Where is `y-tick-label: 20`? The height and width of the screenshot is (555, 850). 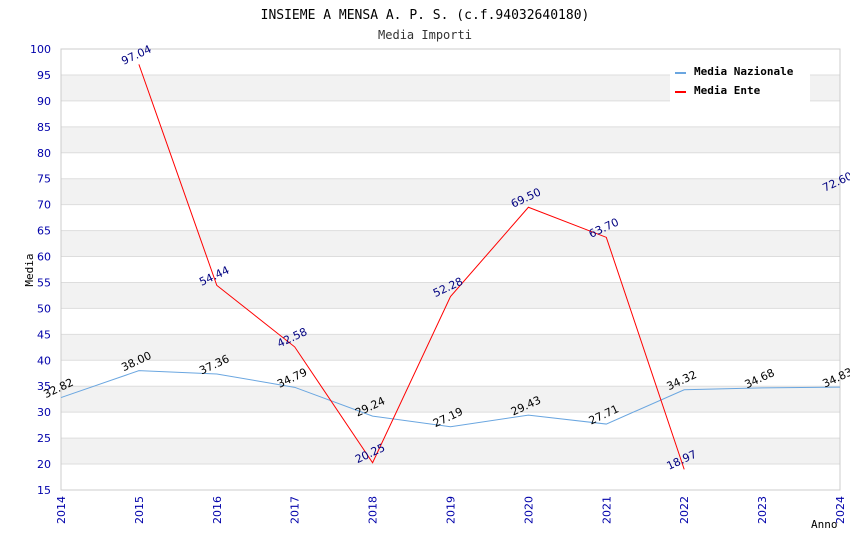
y-tick-label: 20 is located at coordinates (44, 464).